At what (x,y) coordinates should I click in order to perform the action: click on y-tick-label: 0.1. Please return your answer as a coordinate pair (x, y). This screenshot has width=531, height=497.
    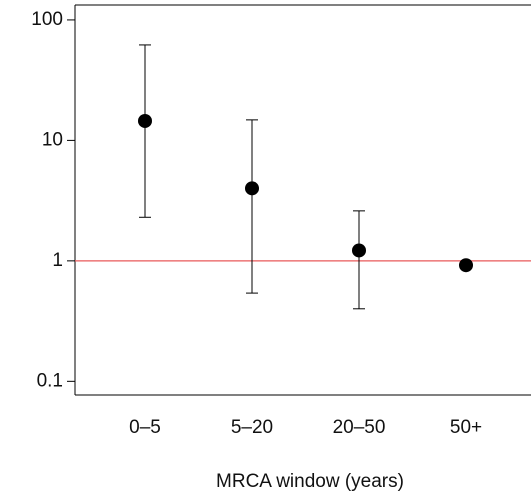
    Looking at the image, I should click on (50, 380).